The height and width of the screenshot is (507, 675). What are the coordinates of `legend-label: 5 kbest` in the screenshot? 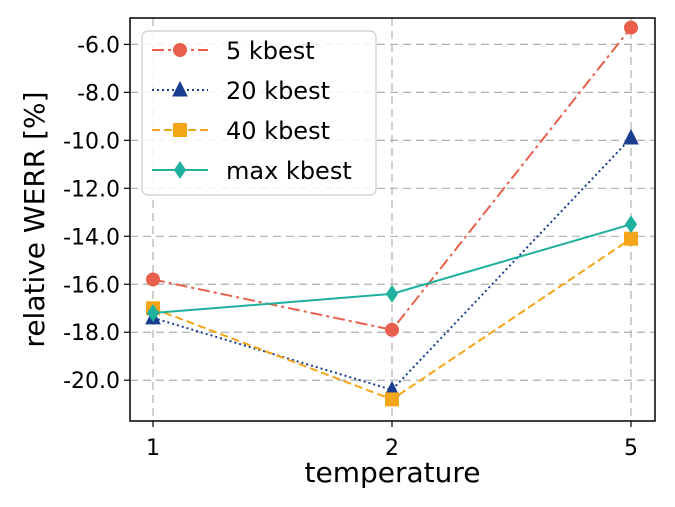 It's located at (270, 51).